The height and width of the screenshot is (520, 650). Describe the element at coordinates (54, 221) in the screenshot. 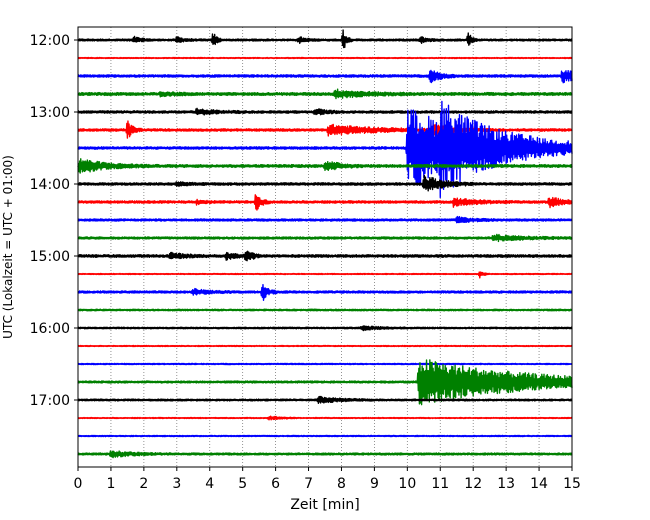

I see `y-axis-ticks: 12:00 13:00 14:00 15:00 16:00 17:00` at that location.